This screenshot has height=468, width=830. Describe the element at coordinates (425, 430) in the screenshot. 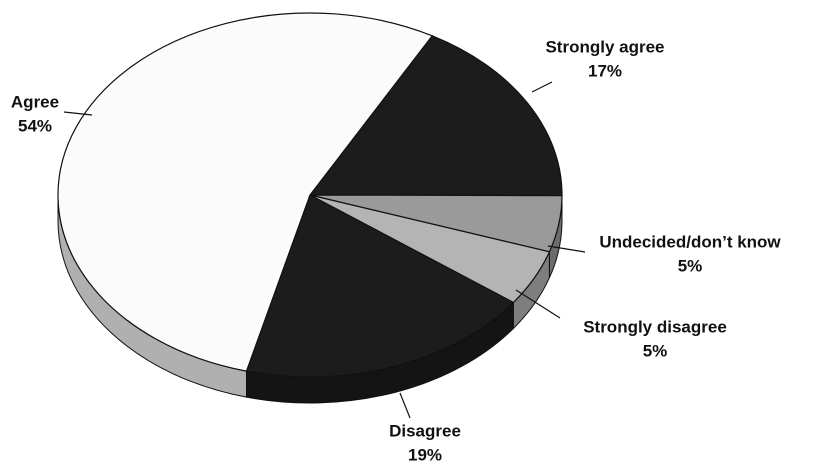

I see `slice-label: Disagree` at that location.